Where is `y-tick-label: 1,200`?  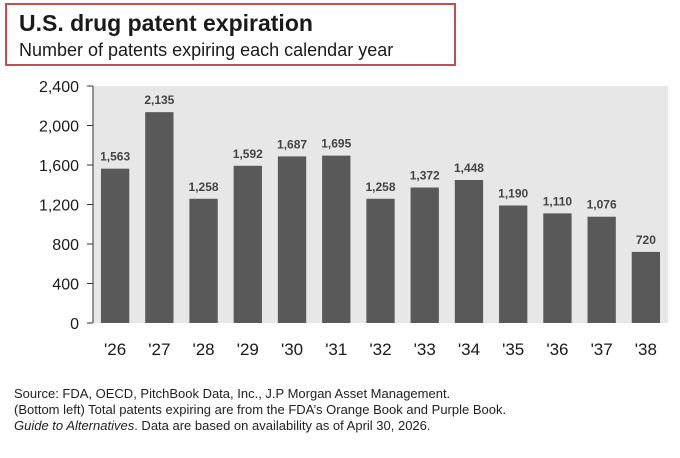
y-tick-label: 1,200 is located at coordinates (59, 206).